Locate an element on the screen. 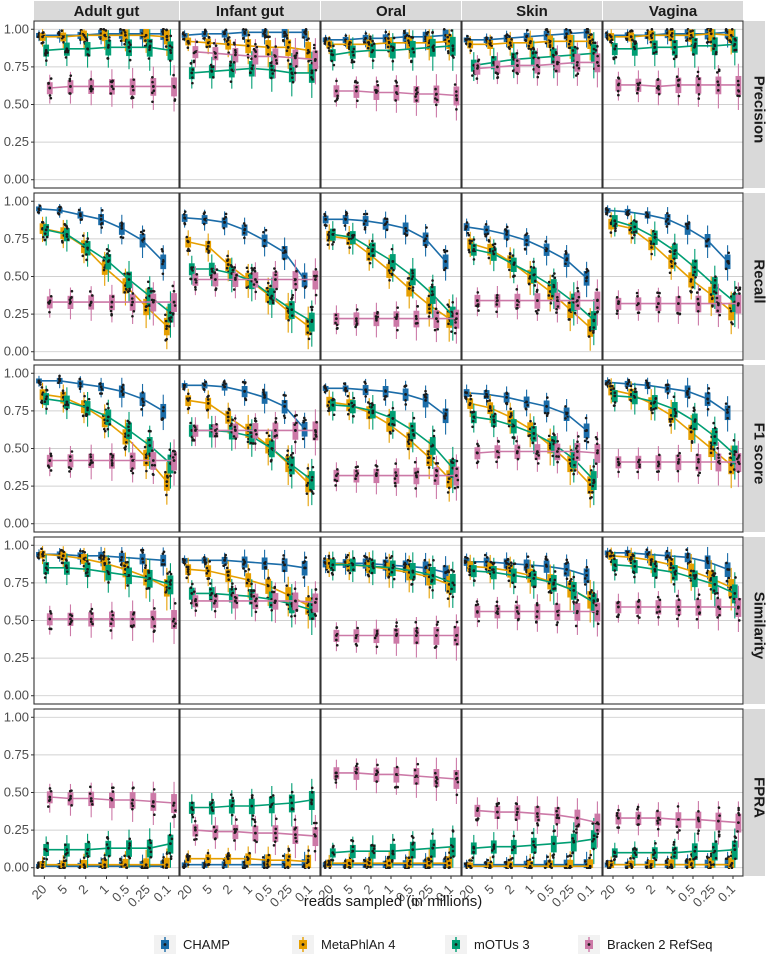 The height and width of the screenshot is (969, 767). series-champ is located at coordinates (244, 37).